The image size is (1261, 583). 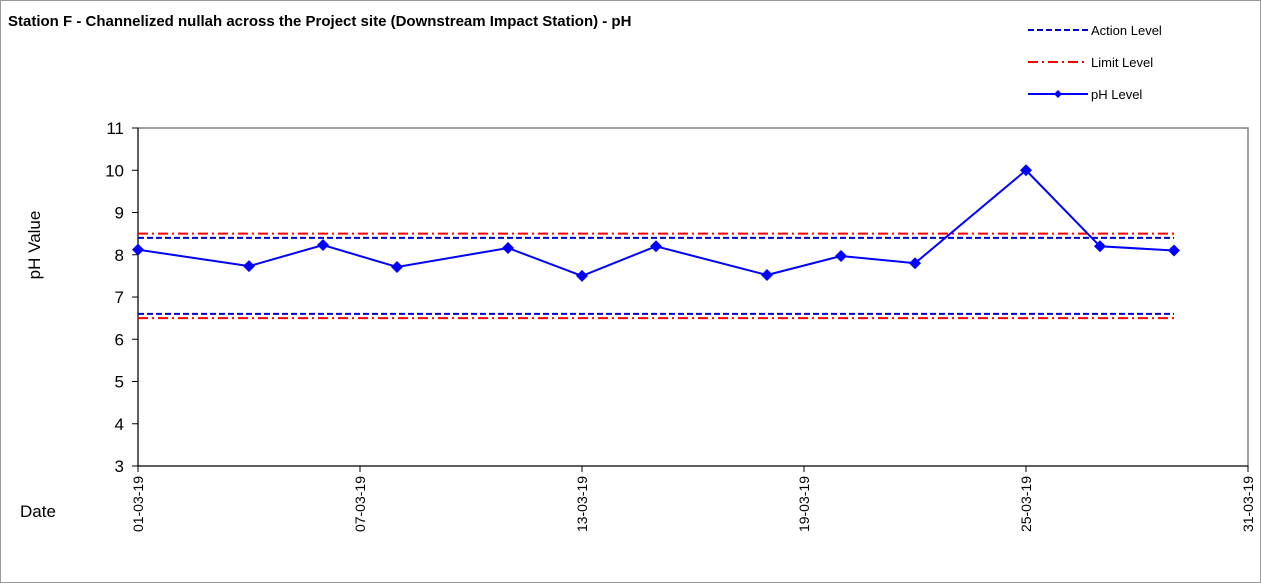 I want to click on x-tick-label: 07-03-19, so click(x=360, y=504).